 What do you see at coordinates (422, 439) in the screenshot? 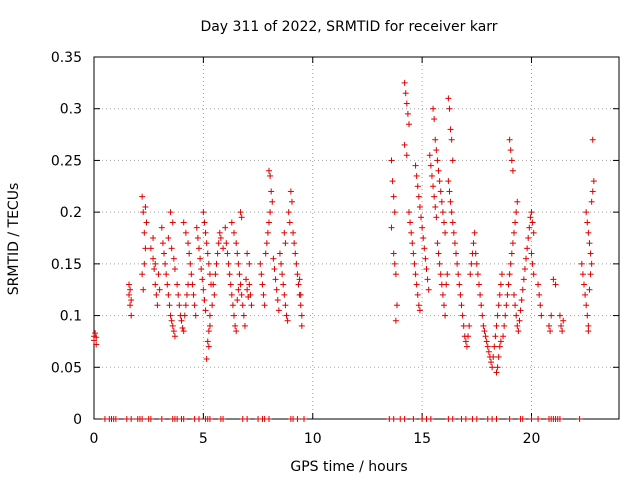
I see `x-tick-label: 15` at bounding box center [422, 439].